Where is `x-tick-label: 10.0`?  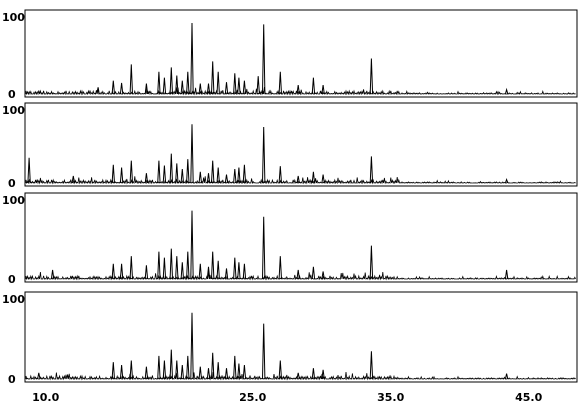 x-tick-label: 10.0 is located at coordinates (45, 397).